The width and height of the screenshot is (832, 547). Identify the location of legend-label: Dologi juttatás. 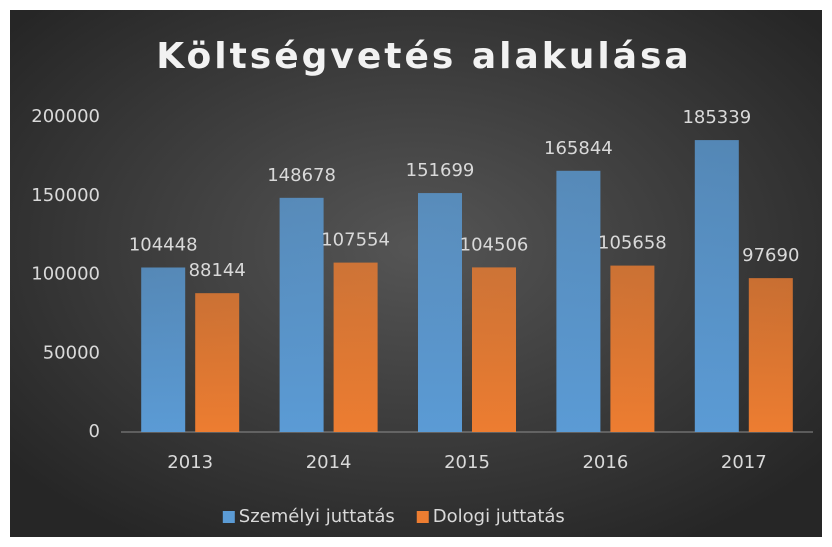
(499, 516).